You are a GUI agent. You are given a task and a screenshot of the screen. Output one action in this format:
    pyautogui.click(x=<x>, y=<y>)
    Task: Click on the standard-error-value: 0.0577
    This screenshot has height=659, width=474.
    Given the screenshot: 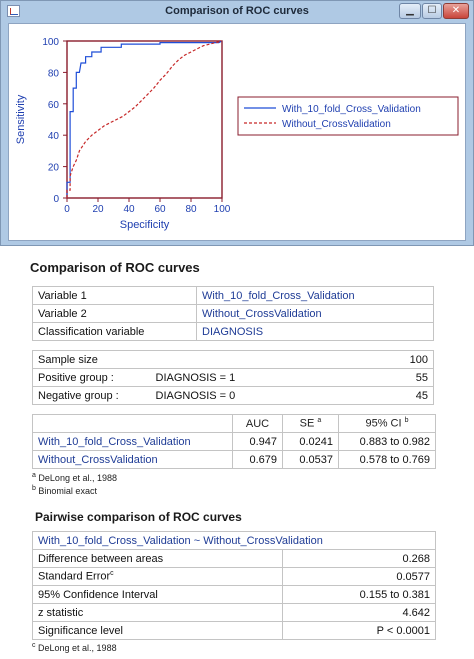 What is the action you would take?
    pyautogui.click(x=359, y=576)
    